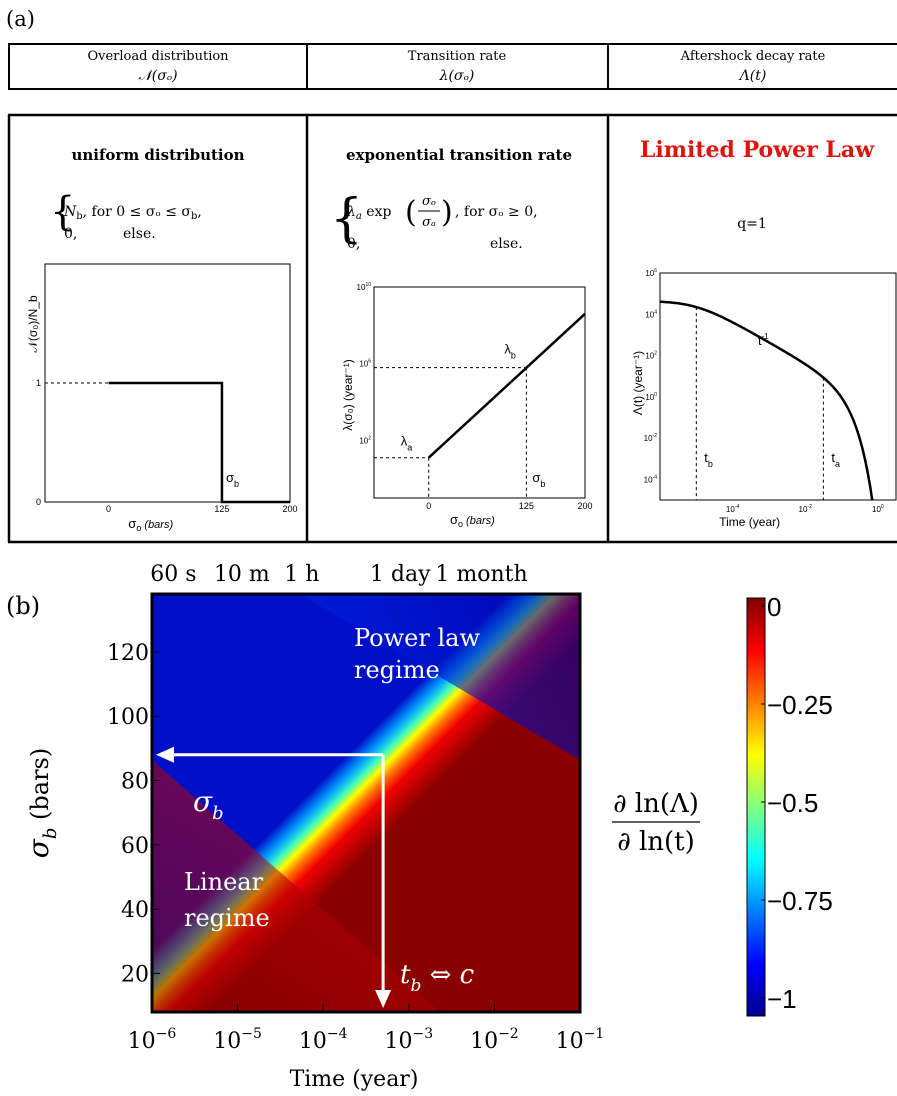 Image resolution: width=897 pixels, height=1096 pixels. Describe the element at coordinates (152, 1040) in the screenshot. I see `heatmap-xtick: 10⁻⁶` at that location.